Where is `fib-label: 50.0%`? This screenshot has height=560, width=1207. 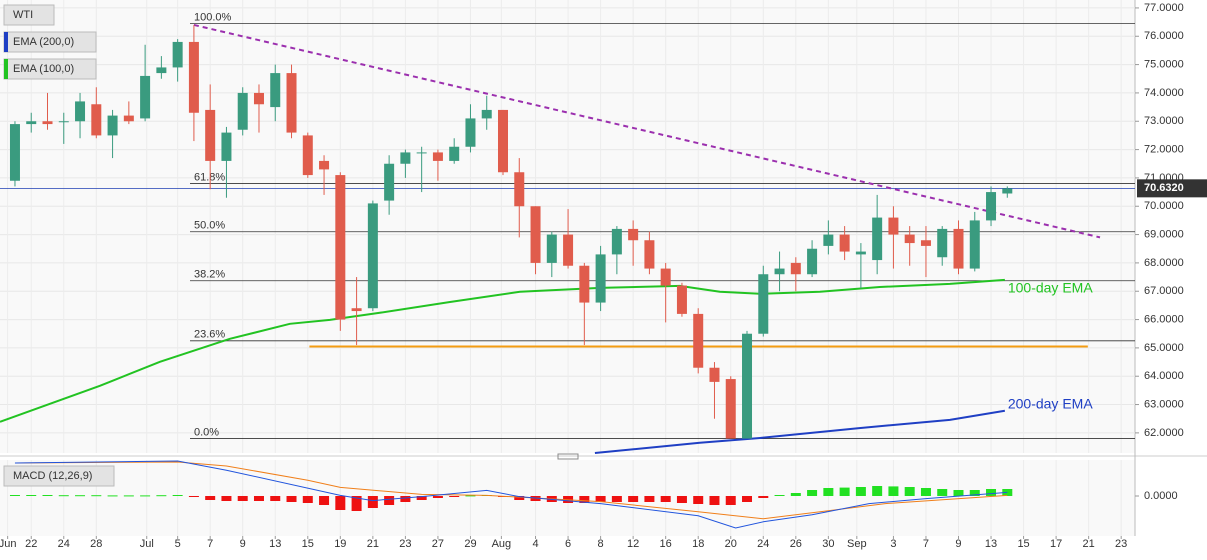
fib-label: 50.0% is located at coordinates (209, 226).